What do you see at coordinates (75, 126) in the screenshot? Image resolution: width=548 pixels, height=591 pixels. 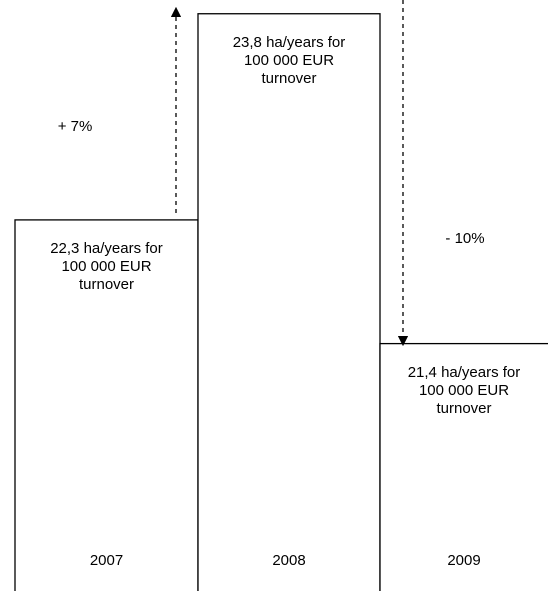 I see `annotation: + 7%` at bounding box center [75, 126].